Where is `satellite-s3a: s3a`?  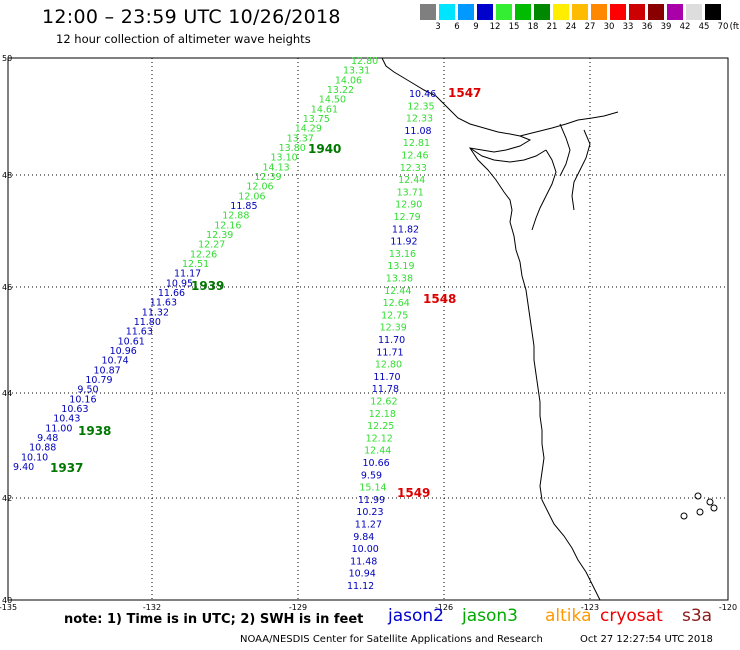
satellite-s3a: s3a is located at coordinates (697, 616).